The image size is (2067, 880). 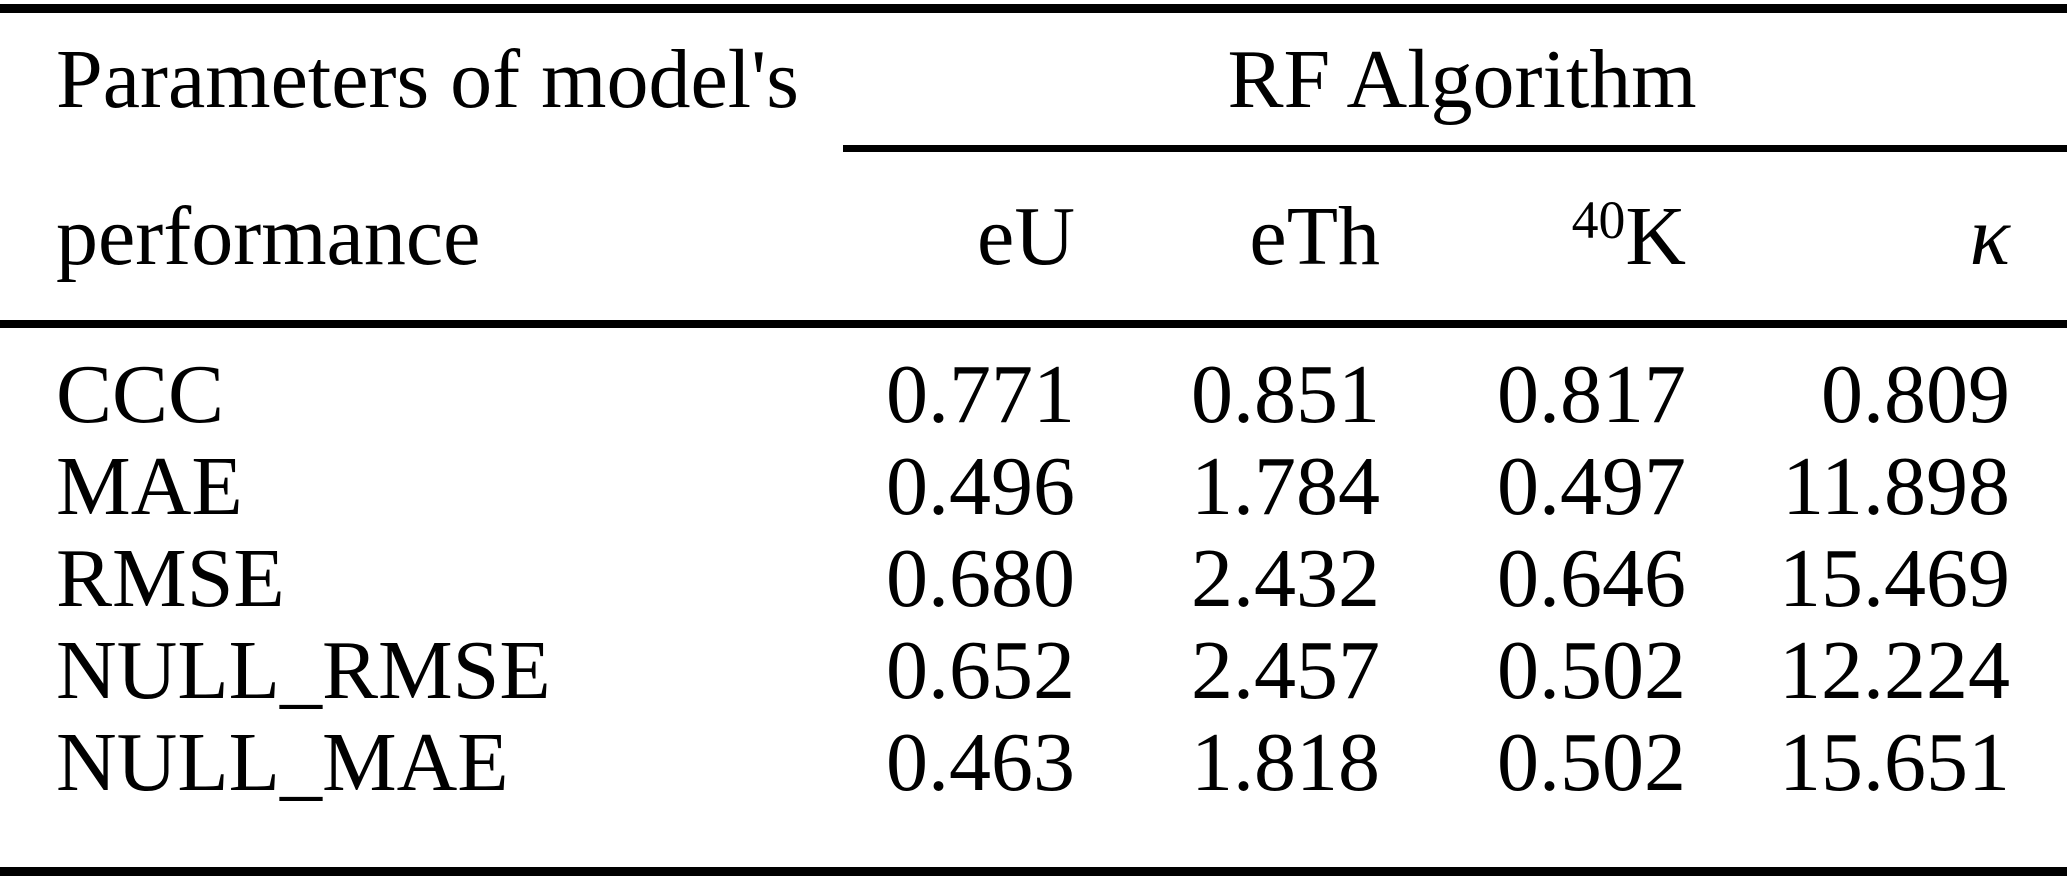 I want to click on header-body-separator-rule, so click(x=1033, y=324).